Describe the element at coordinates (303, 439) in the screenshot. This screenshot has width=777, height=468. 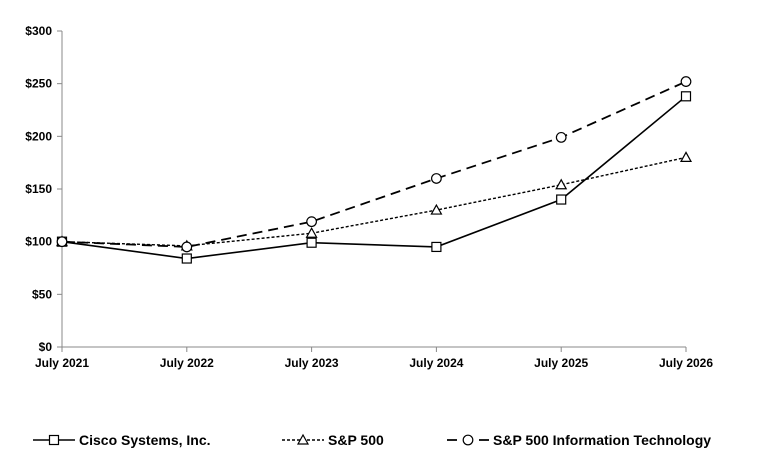
I see `legend-marker-triangle` at that location.